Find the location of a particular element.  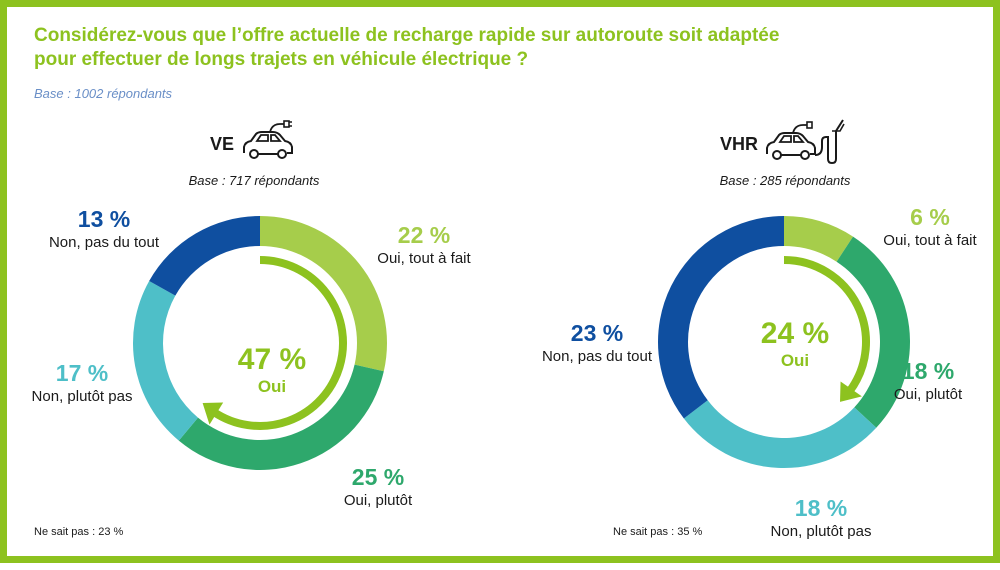

vhr-value-plutot-pas: 18 % is located at coordinates (821, 508).